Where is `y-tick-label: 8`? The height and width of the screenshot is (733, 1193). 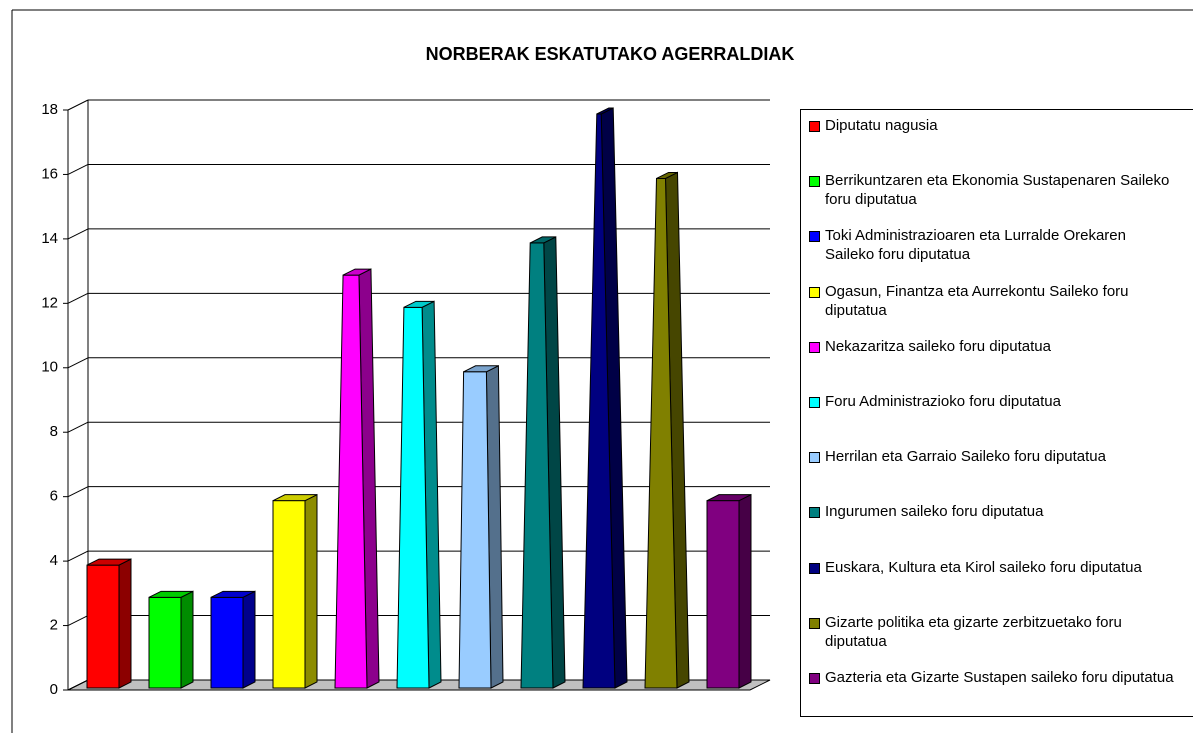 y-tick-label: 8 is located at coordinates (54, 431).